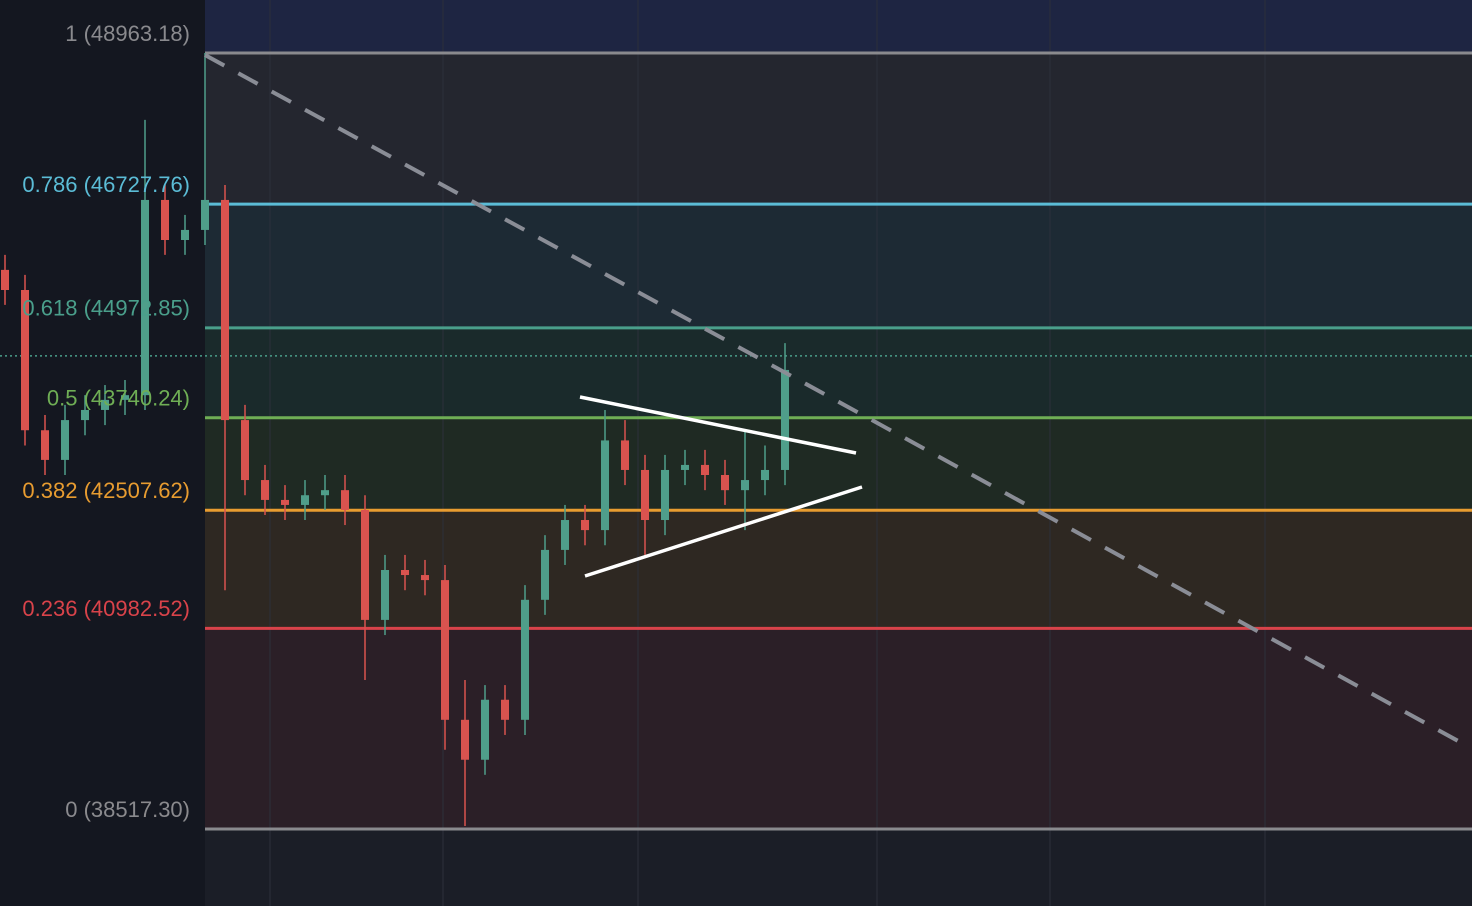 The height and width of the screenshot is (906, 1472). I want to click on fib-level-label: 0.382 (42507.62), so click(106, 490).